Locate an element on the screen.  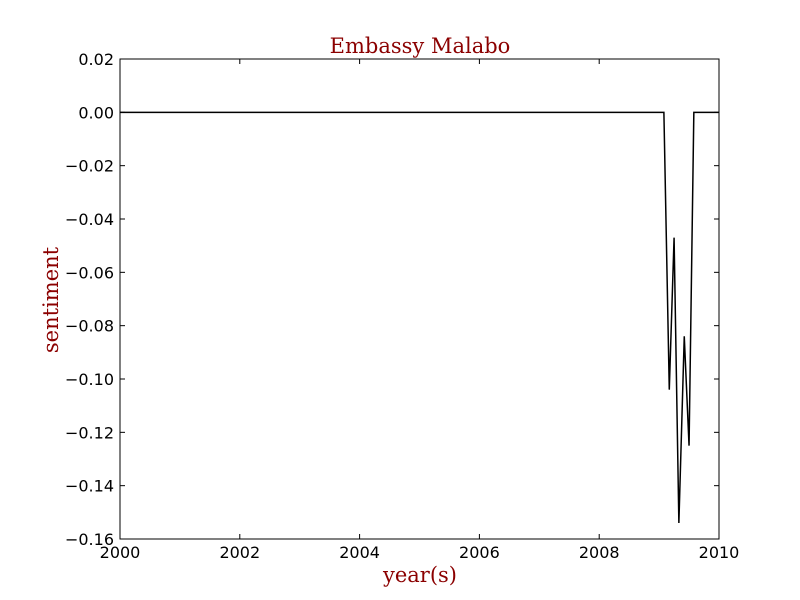
x-tick-label: 2006 is located at coordinates (479, 552).